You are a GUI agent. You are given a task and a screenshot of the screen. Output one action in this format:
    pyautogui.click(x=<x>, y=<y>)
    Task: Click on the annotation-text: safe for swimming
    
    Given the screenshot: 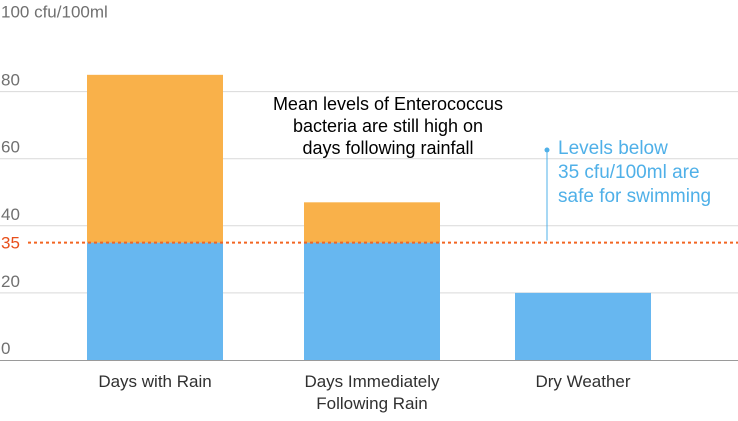 What is the action you would take?
    pyautogui.click(x=634, y=196)
    